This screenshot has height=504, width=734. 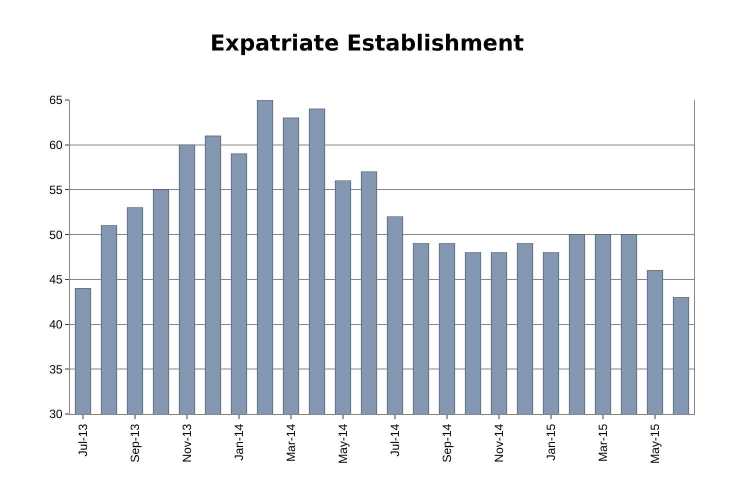 I want to click on x-tick-label: Mar-14, so click(x=291, y=442).